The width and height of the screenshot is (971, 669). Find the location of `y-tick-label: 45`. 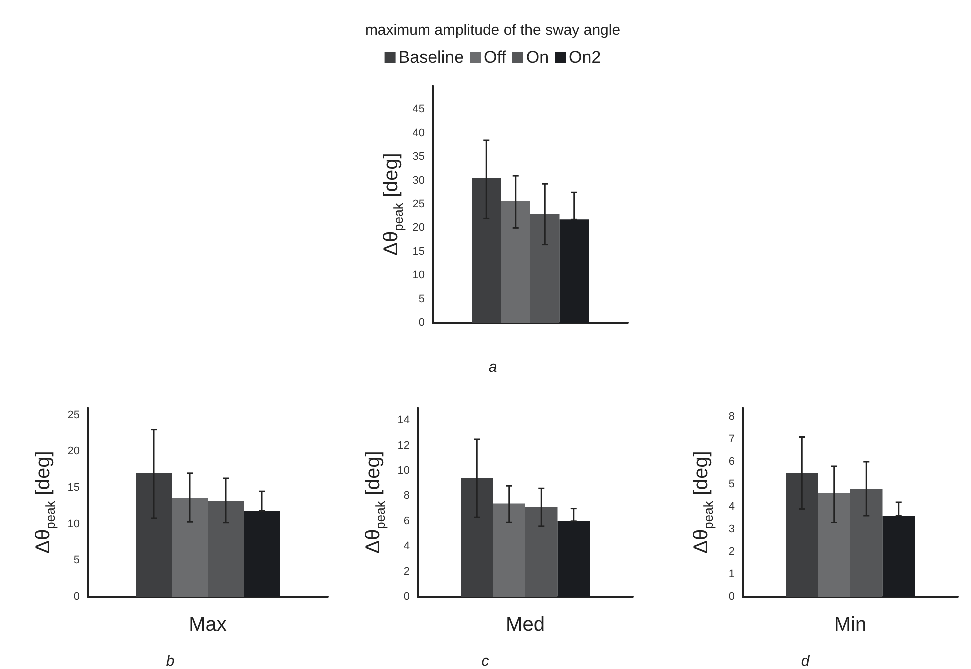

y-tick-label: 45 is located at coordinates (418, 110).